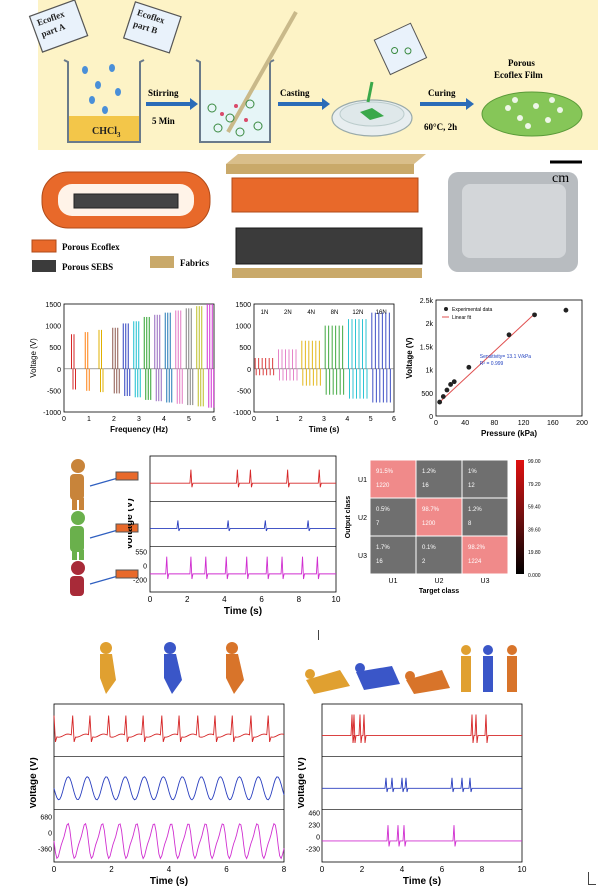 This screenshot has width=600, height=893. What do you see at coordinates (139, 429) in the screenshot?
I see `x-axis-label: Frequency (Hz)` at bounding box center [139, 429].